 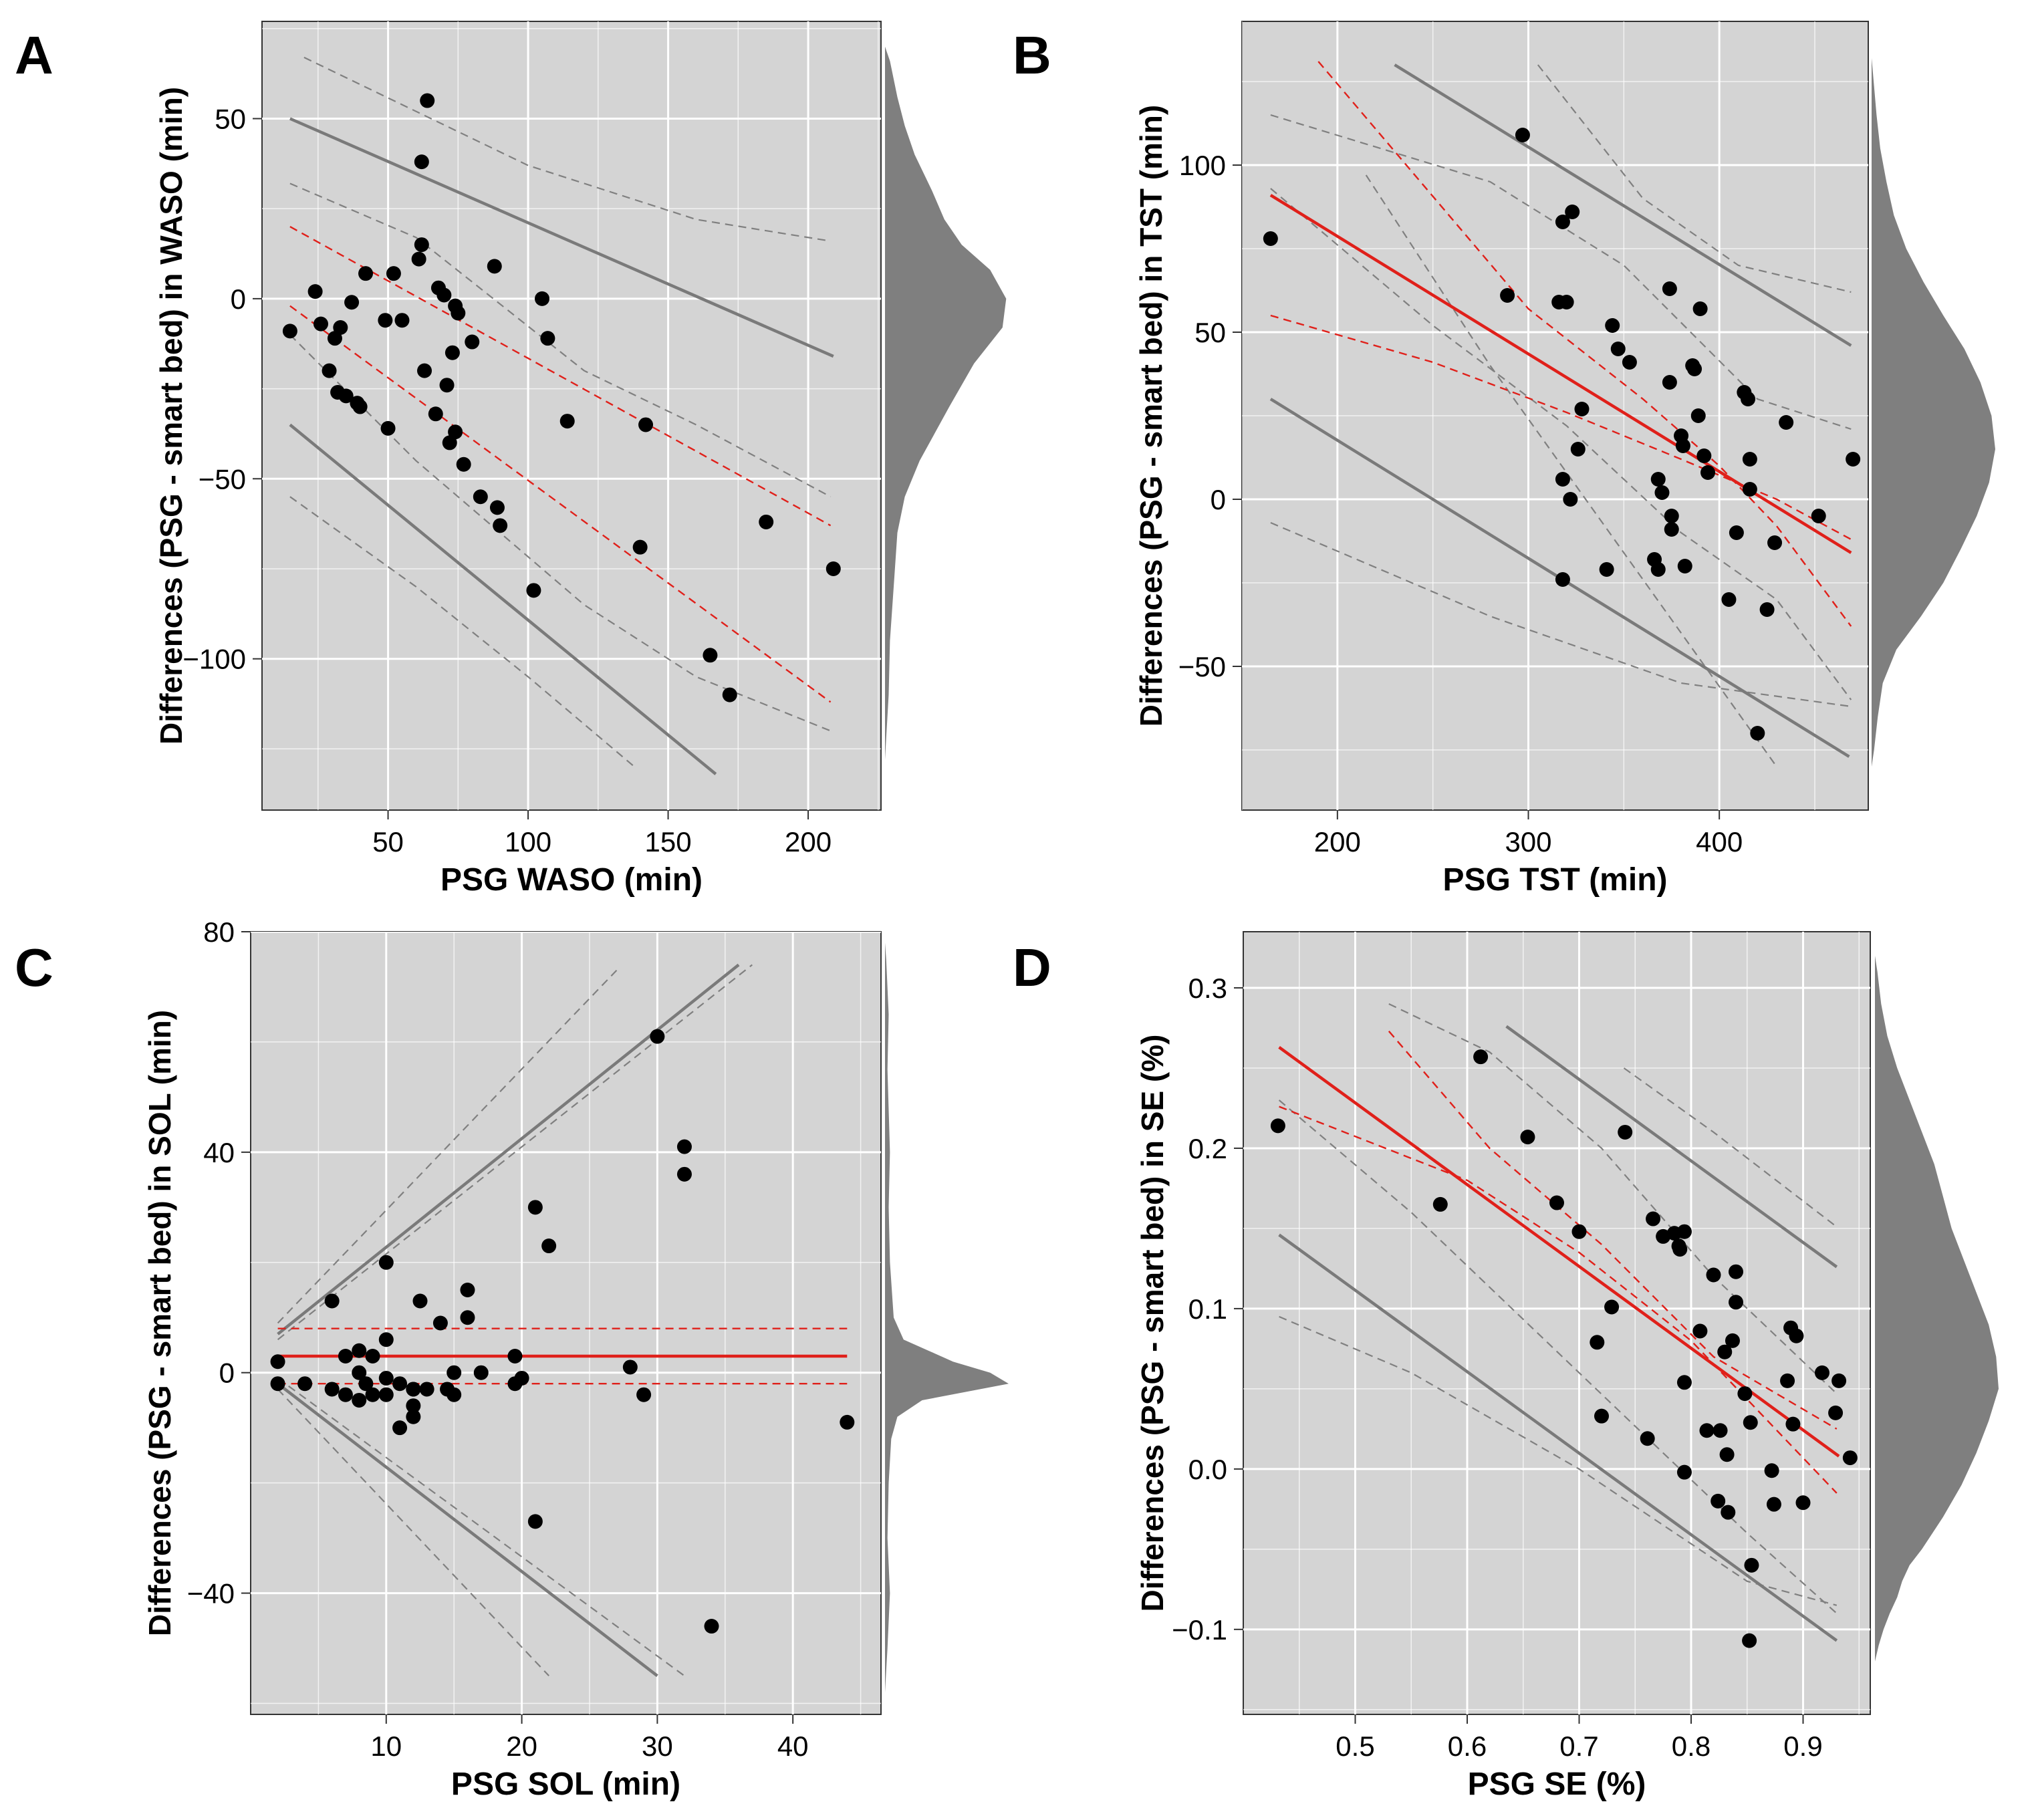 I want to click on x-tick-label: 200, so click(x=808, y=842).